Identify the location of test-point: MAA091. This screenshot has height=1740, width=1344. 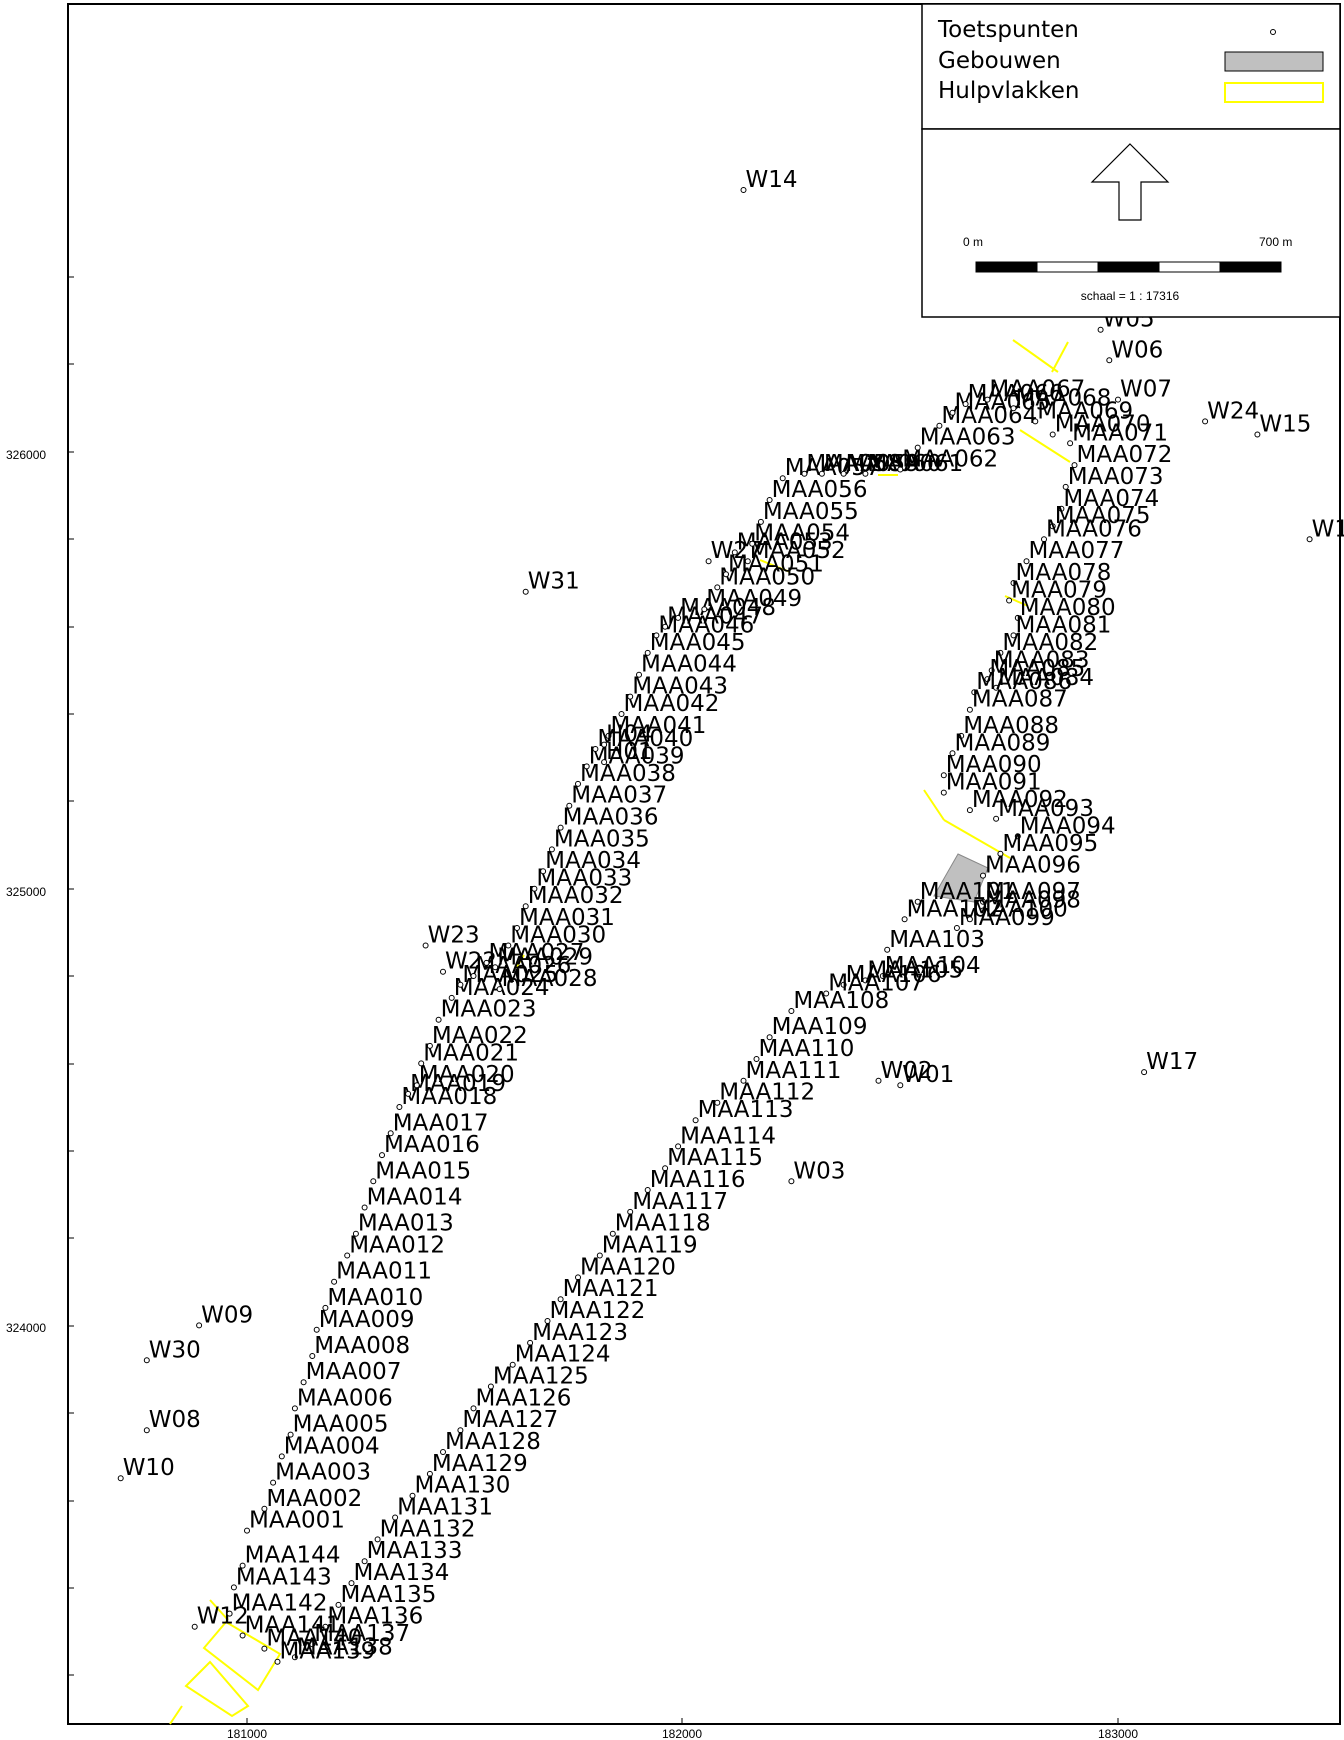
(991, 783).